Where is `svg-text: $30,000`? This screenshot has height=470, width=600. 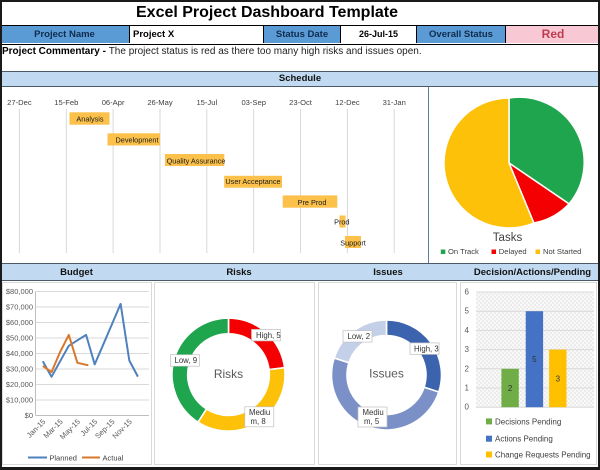
svg-text: $30,000 is located at coordinates (19, 369).